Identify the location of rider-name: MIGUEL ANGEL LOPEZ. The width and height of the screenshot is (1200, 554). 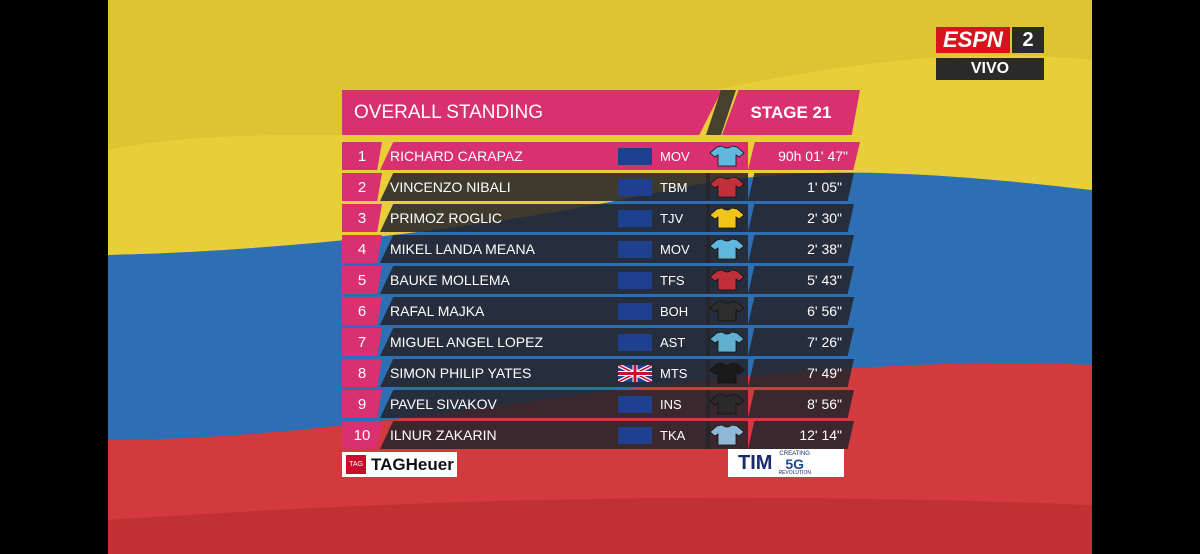
(545, 342).